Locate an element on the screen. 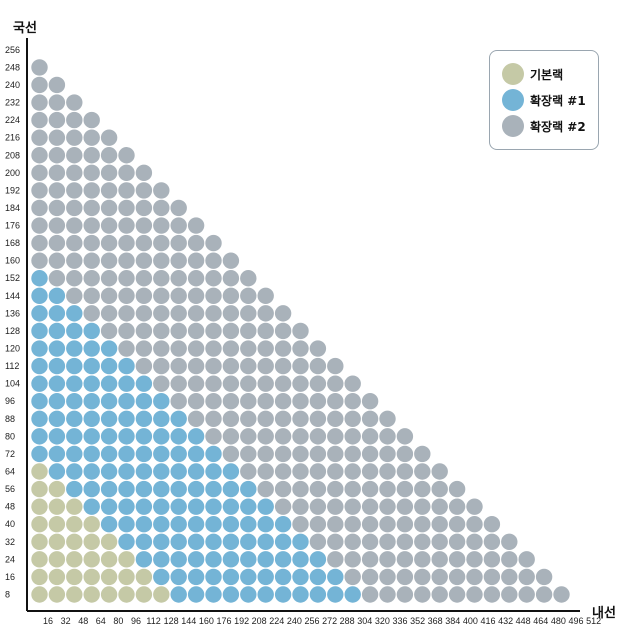  y-tick-label: 88 is located at coordinates (10, 419).